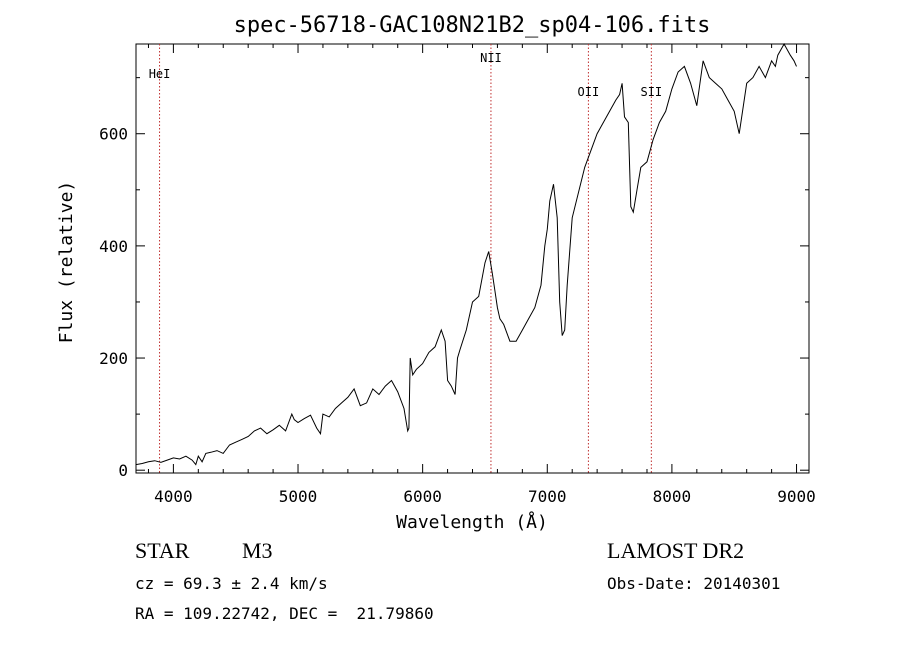  I want to click on coordinates: RA = 109.22742, DEC = 21.79860, so click(284, 613).